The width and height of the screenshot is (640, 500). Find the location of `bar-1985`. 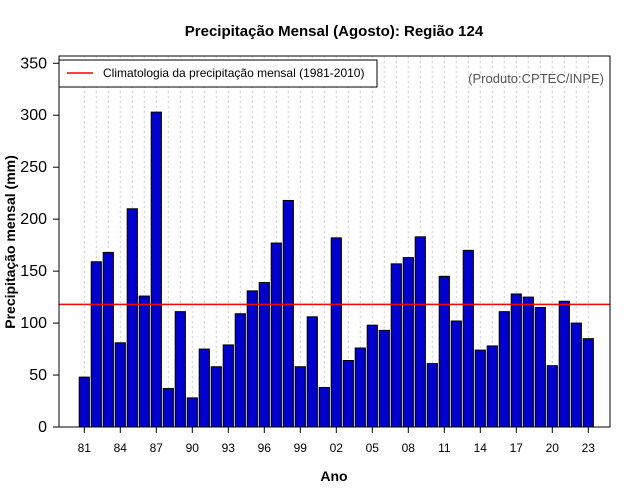

bar-1985 is located at coordinates (132, 318).